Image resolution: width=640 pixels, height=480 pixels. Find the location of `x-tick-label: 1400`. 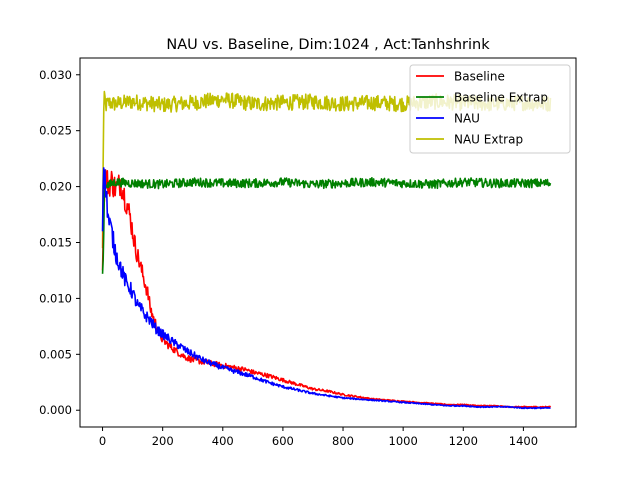

x-tick-label: 1400 is located at coordinates (523, 441).